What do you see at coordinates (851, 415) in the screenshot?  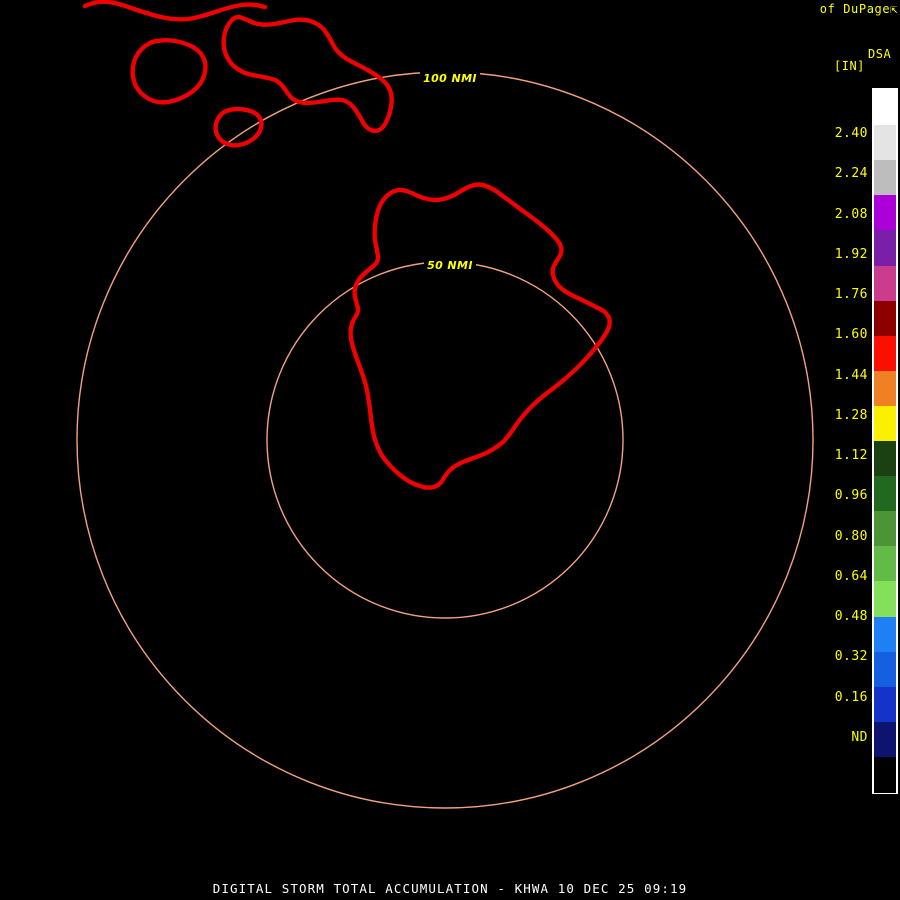 I see `colorbar-tick-128: 1.28` at bounding box center [851, 415].